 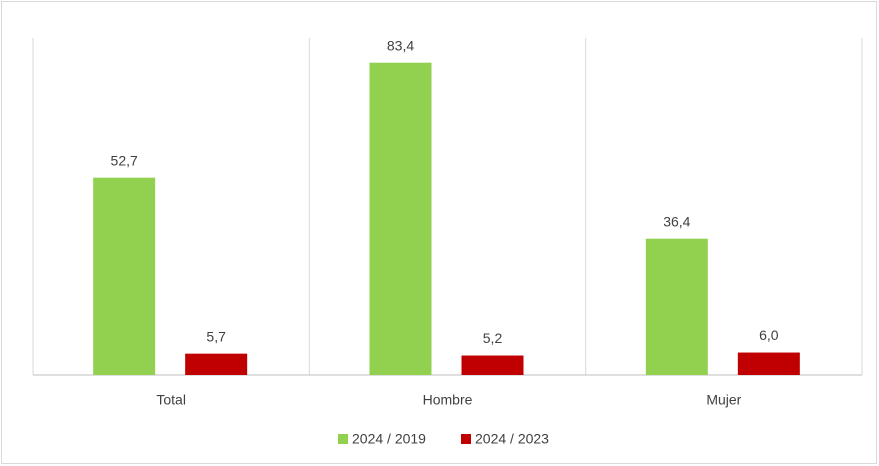 I want to click on x-tick-label: Mujer, so click(x=723, y=400).